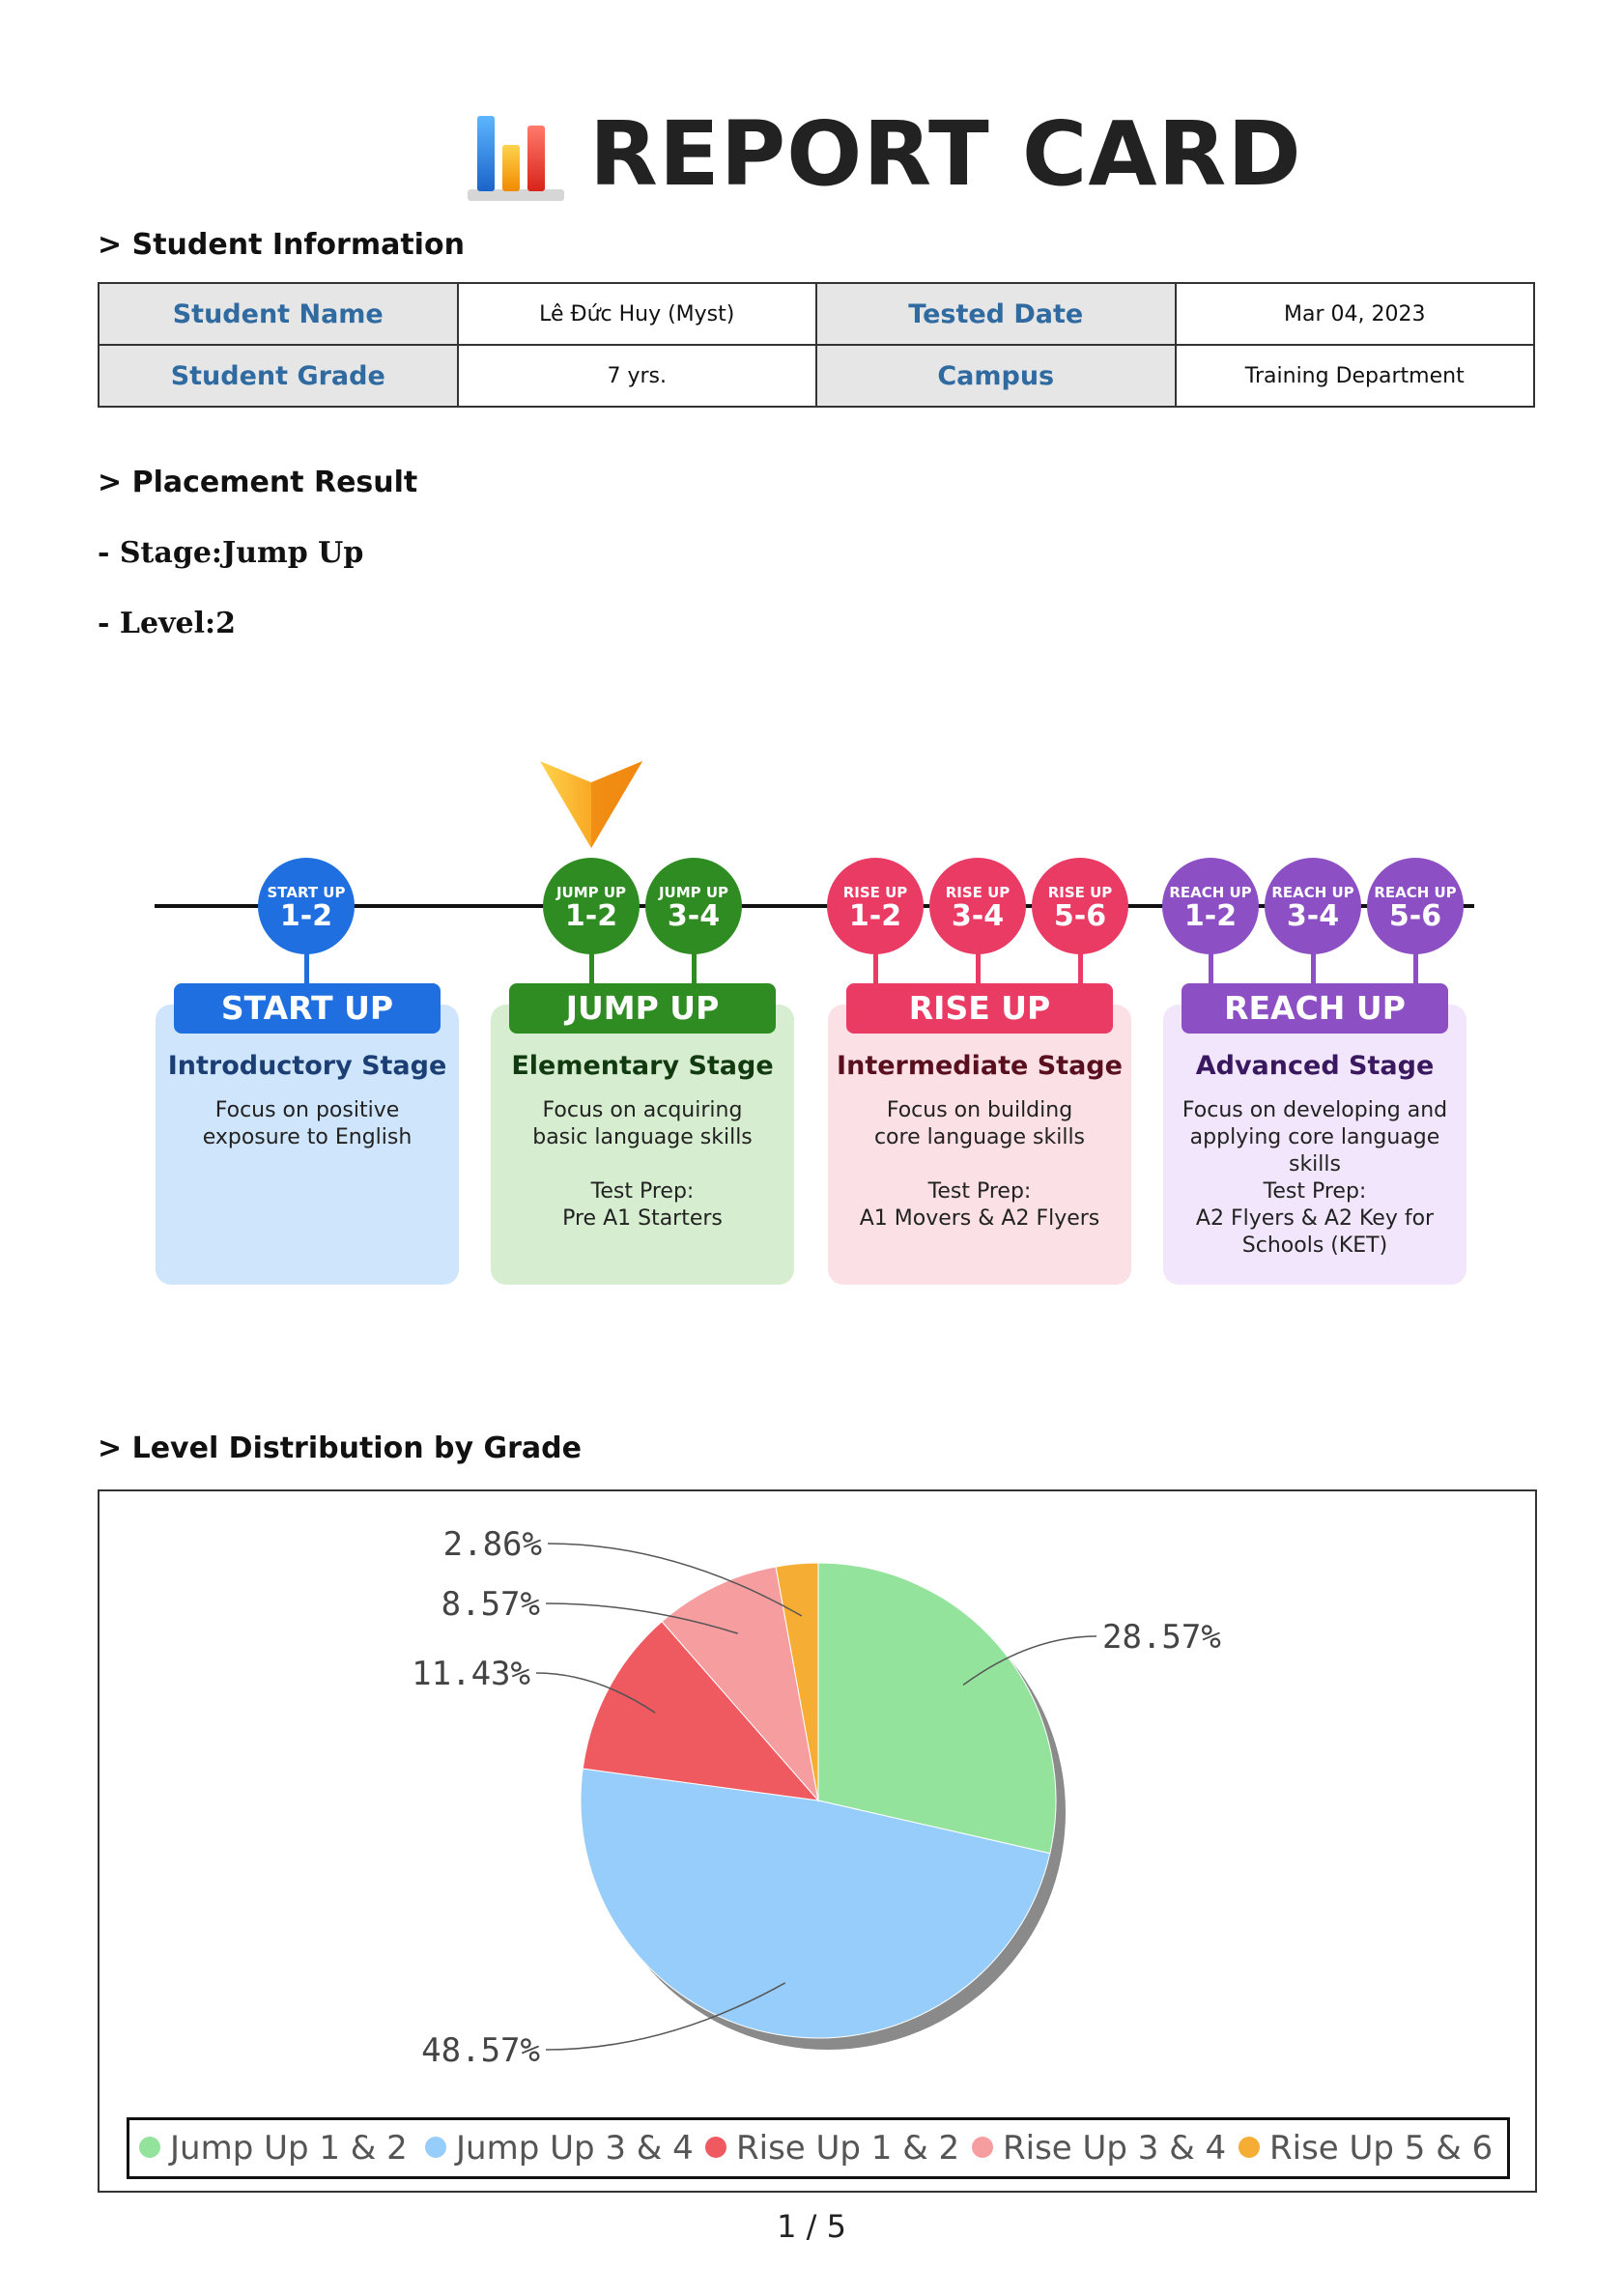  What do you see at coordinates (492, 1544) in the screenshot?
I see `pie-slice-label: 2.86%` at bounding box center [492, 1544].